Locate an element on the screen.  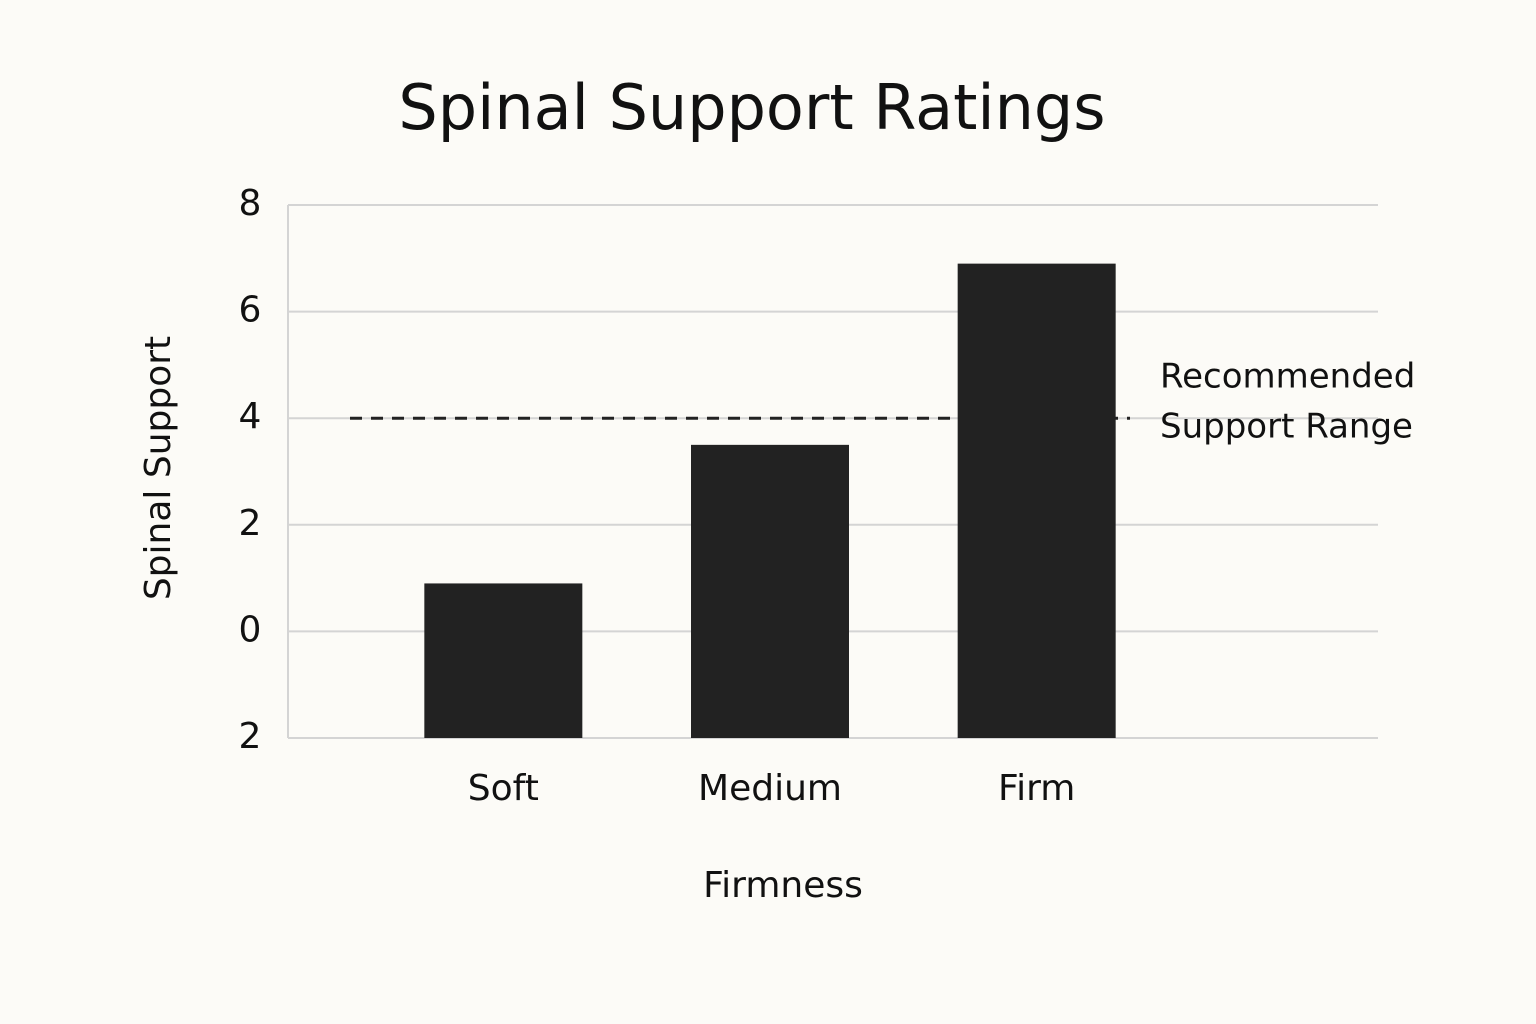
reference-label: Support Range is located at coordinates (1286, 427).